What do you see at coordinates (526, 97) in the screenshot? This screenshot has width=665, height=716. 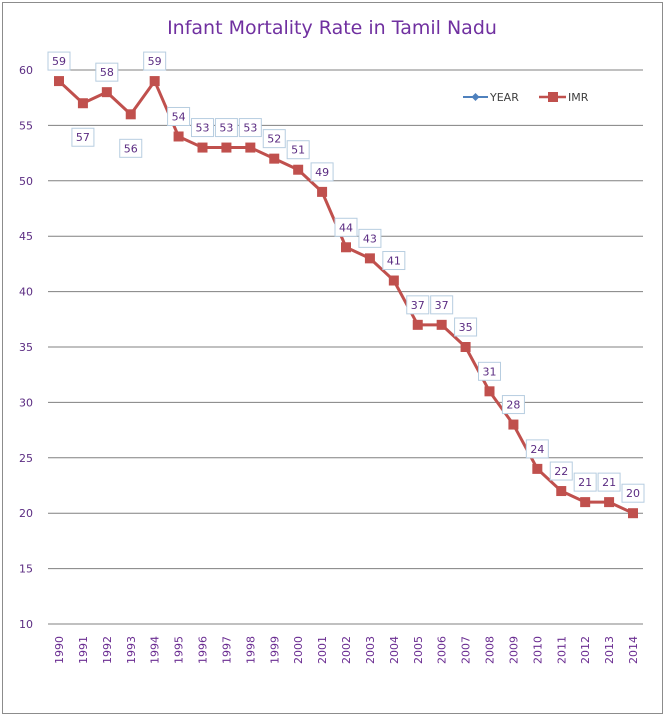 I see `legend: YEAR IMR` at bounding box center [526, 97].